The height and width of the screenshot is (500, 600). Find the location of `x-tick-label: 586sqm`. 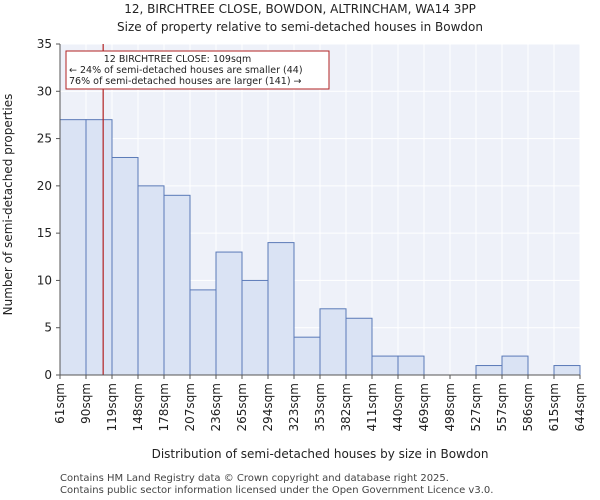

x-tick-label: 586sqm is located at coordinates (528, 407).